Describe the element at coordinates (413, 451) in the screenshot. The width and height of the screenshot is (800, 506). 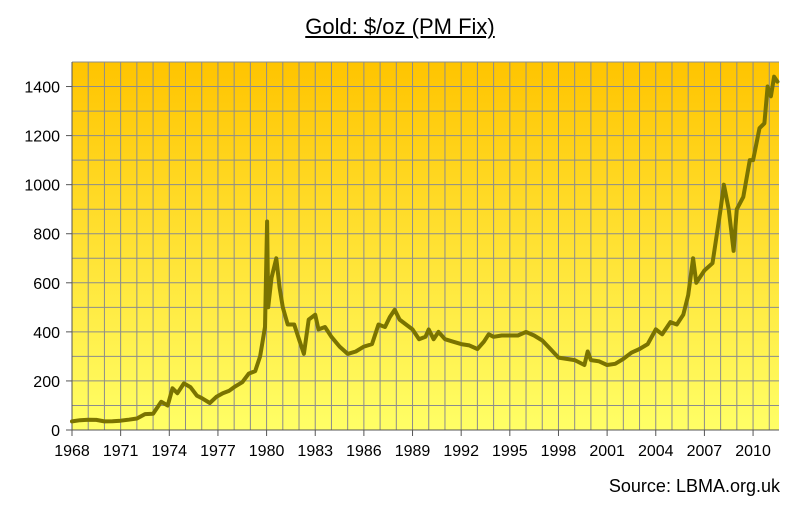
I see `x-tick-label: 1989` at that location.